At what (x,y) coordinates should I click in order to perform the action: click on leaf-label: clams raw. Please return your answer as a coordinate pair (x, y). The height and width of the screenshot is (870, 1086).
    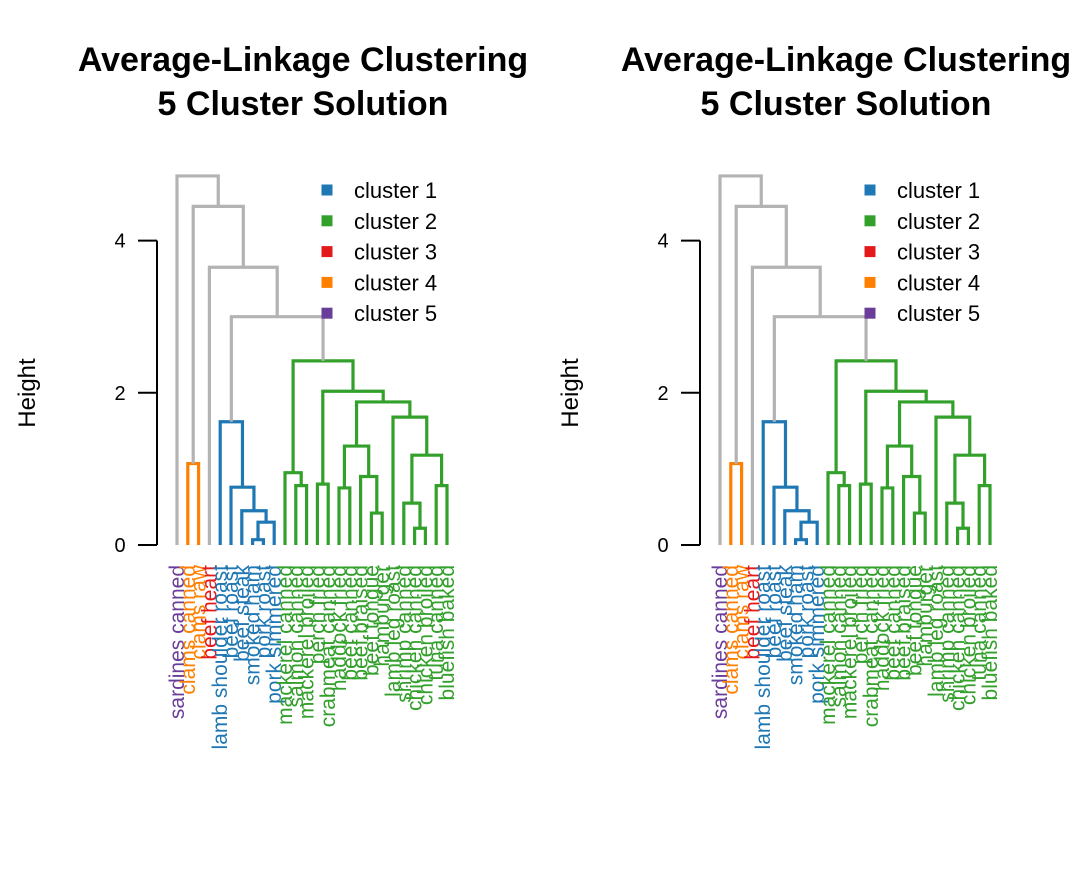
    Looking at the image, I should click on (199, 611).